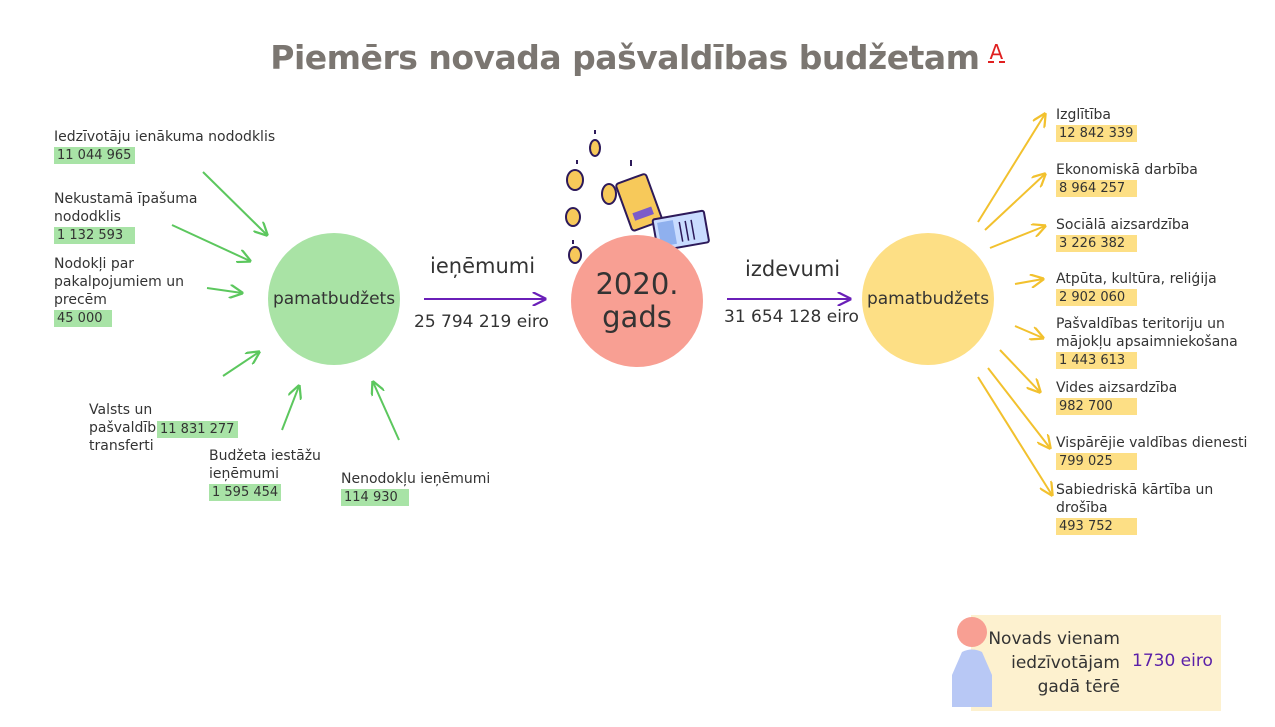 The height and width of the screenshot is (727, 1275). Describe the element at coordinates (1156, 234) in the screenshot. I see `expense-item: Sociālā aizsardzība 3 226 382` at that location.